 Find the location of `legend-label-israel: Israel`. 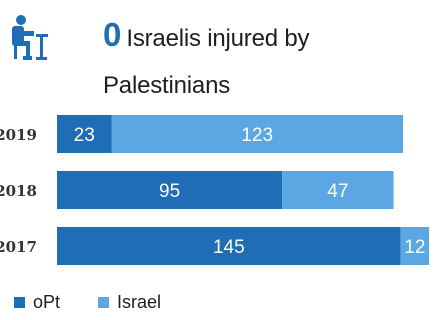

legend-label-israel: Israel is located at coordinates (139, 302).